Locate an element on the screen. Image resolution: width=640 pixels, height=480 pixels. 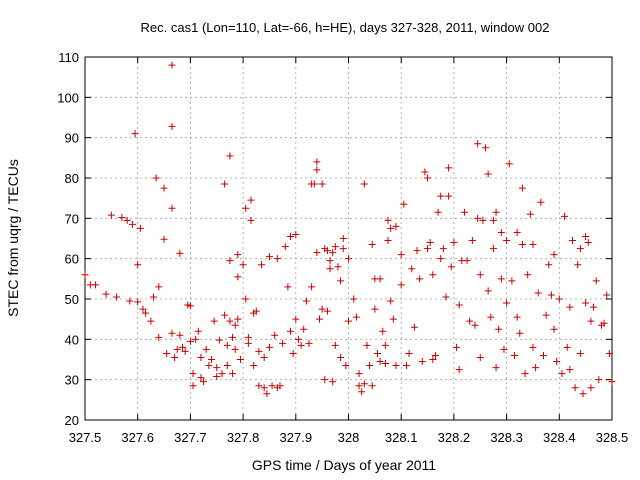
y-tick-label: 70 is located at coordinates (72, 218).